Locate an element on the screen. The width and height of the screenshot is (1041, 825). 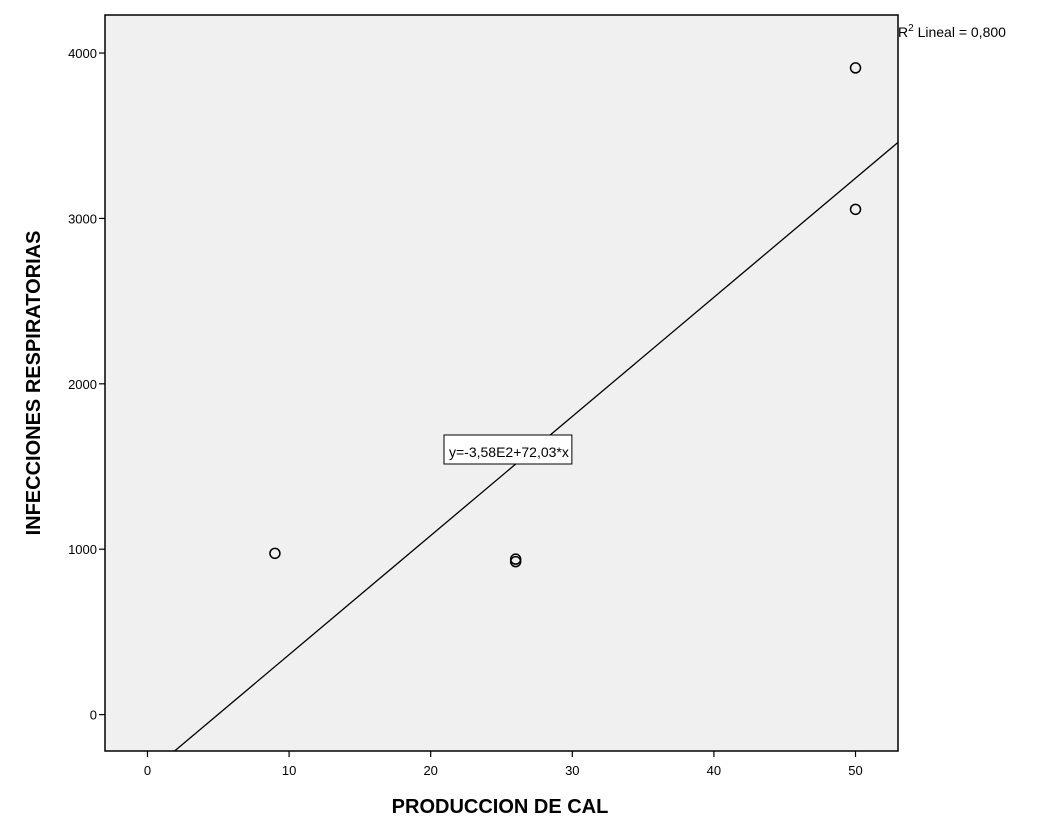
x-tick-label: 10 is located at coordinates (289, 770).